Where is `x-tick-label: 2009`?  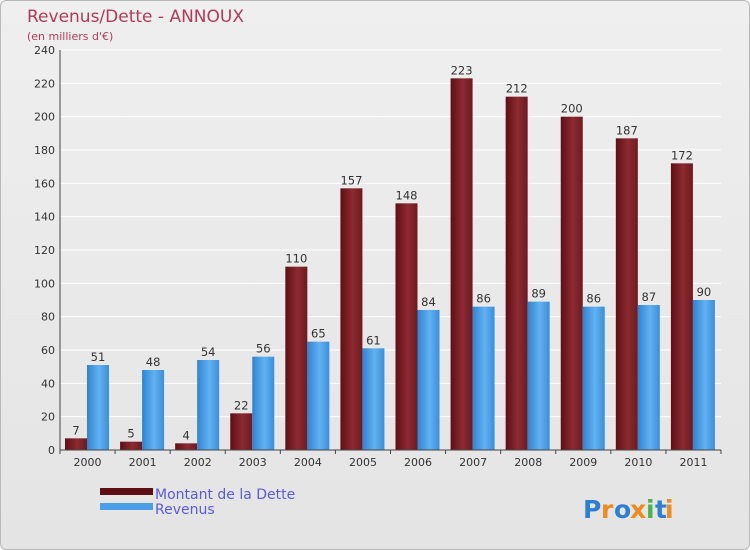
x-tick-label: 2009 is located at coordinates (583, 462).